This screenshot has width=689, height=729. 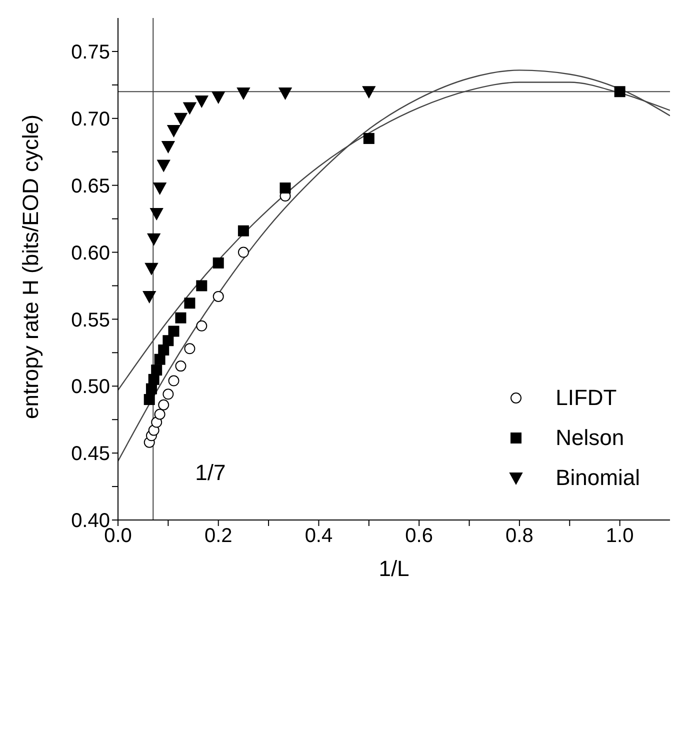 What do you see at coordinates (394, 568) in the screenshot?
I see `x-axis-title: 1/L` at bounding box center [394, 568].